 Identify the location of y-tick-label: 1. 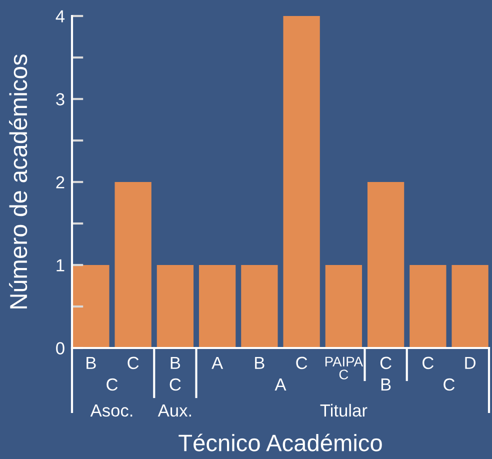
(60, 265).